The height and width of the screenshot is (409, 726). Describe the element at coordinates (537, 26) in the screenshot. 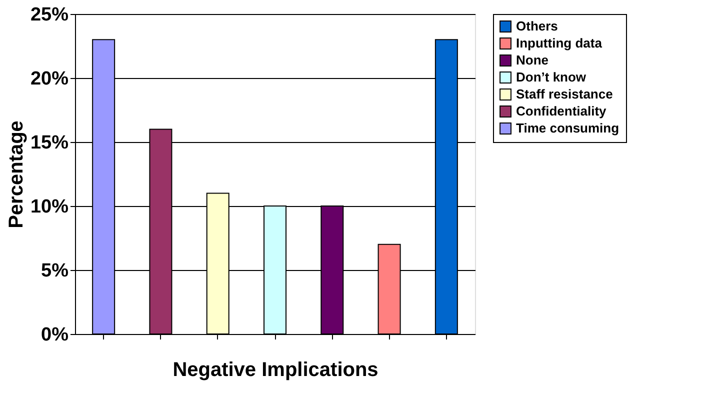

I see `legend-label: Others` at that location.